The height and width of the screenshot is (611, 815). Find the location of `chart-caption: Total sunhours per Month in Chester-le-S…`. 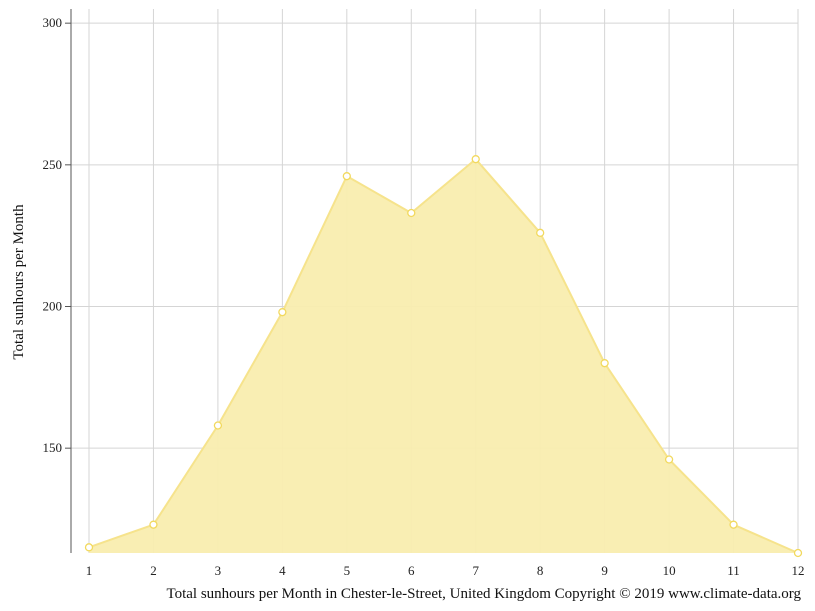

chart-caption: Total sunhours per Month in Chester-le-S… is located at coordinates (483, 594).